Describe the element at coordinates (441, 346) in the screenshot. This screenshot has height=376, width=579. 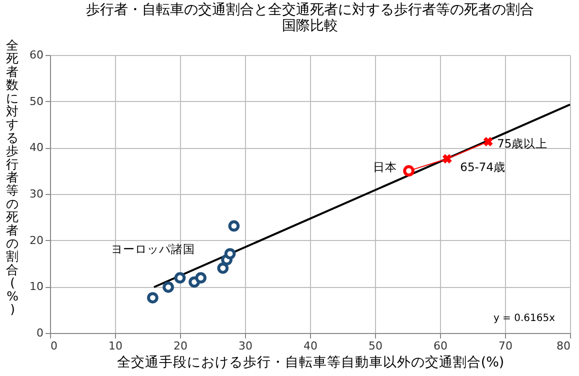
I see `x-tick-label: 60` at that location.